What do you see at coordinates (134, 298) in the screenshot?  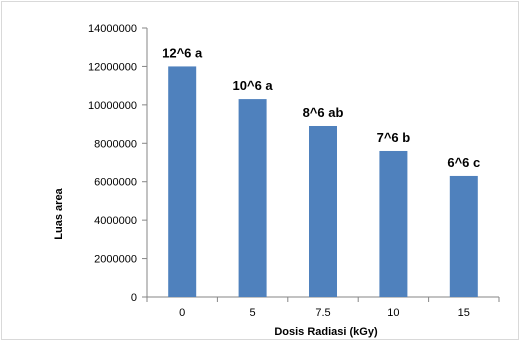 I see `y-tick-label: 0` at bounding box center [134, 298].